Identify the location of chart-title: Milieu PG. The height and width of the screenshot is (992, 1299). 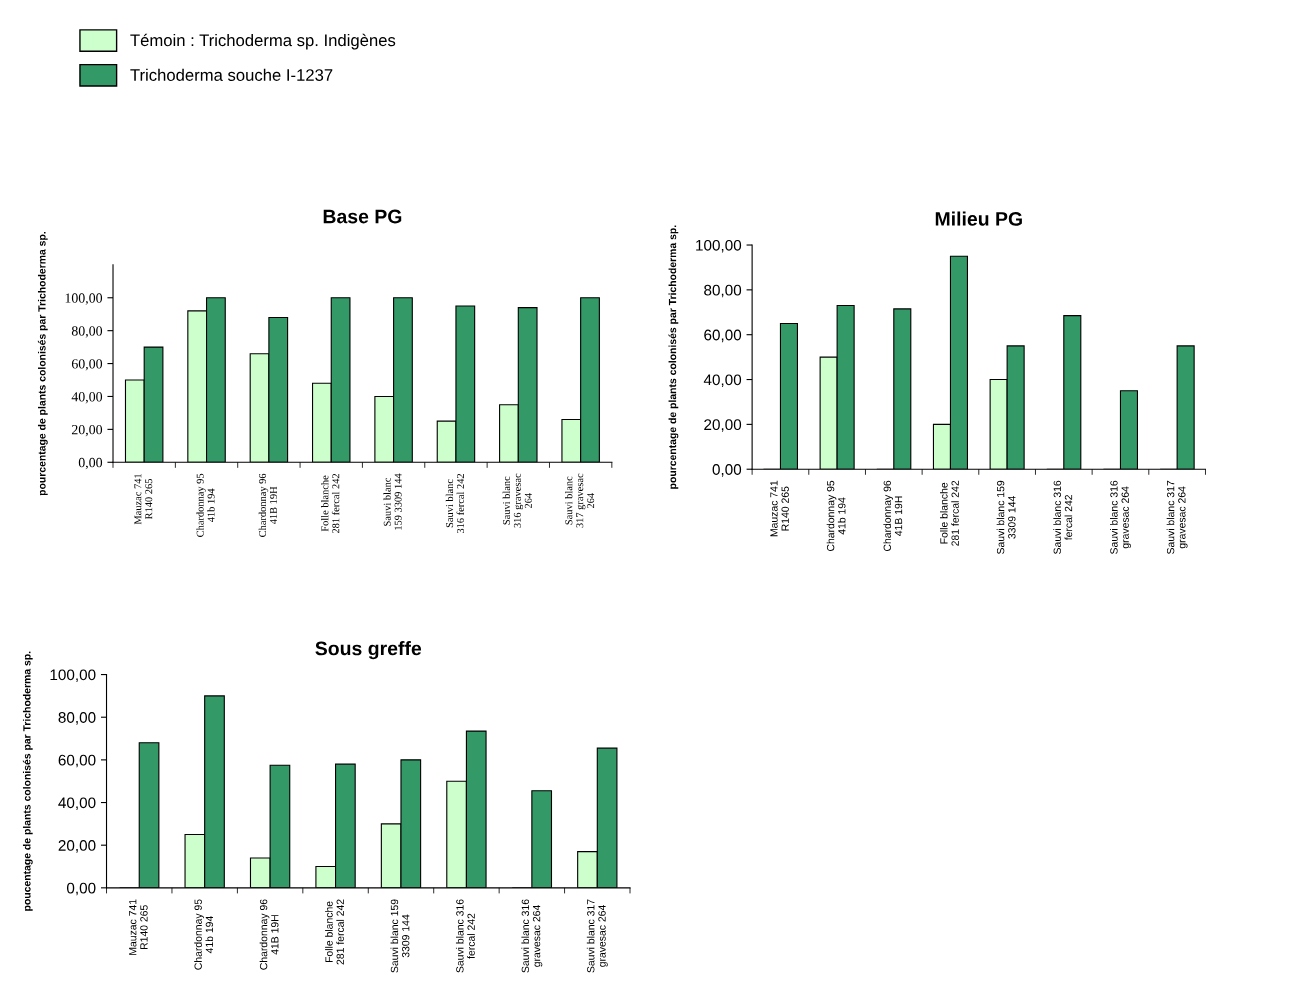
(978, 218).